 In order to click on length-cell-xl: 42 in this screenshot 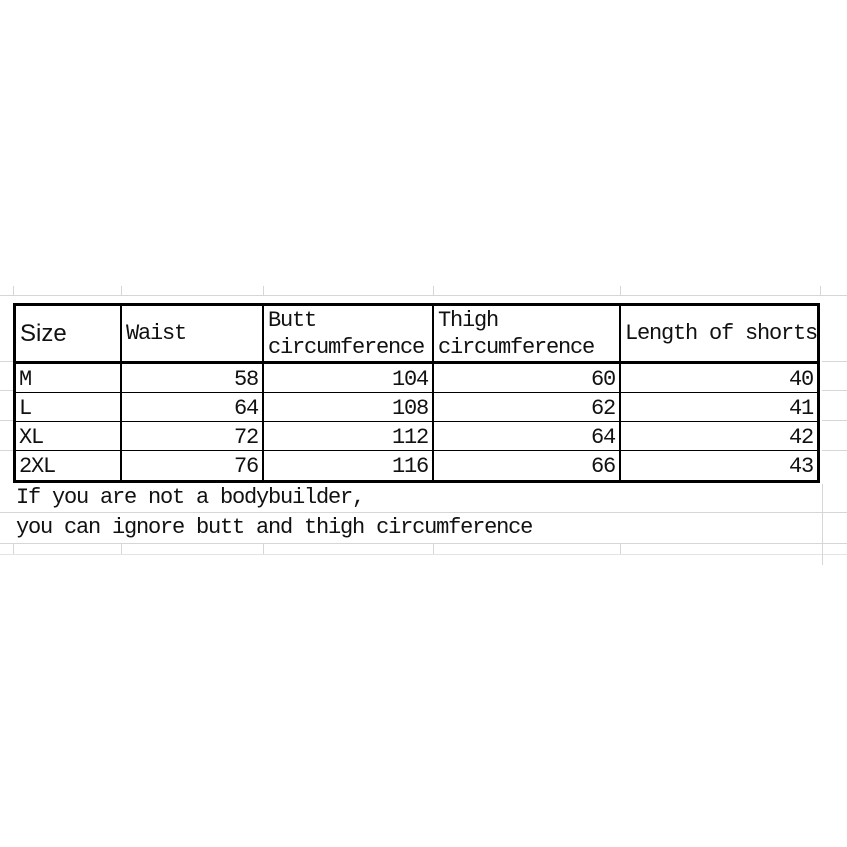, I will do `click(719, 436)`.